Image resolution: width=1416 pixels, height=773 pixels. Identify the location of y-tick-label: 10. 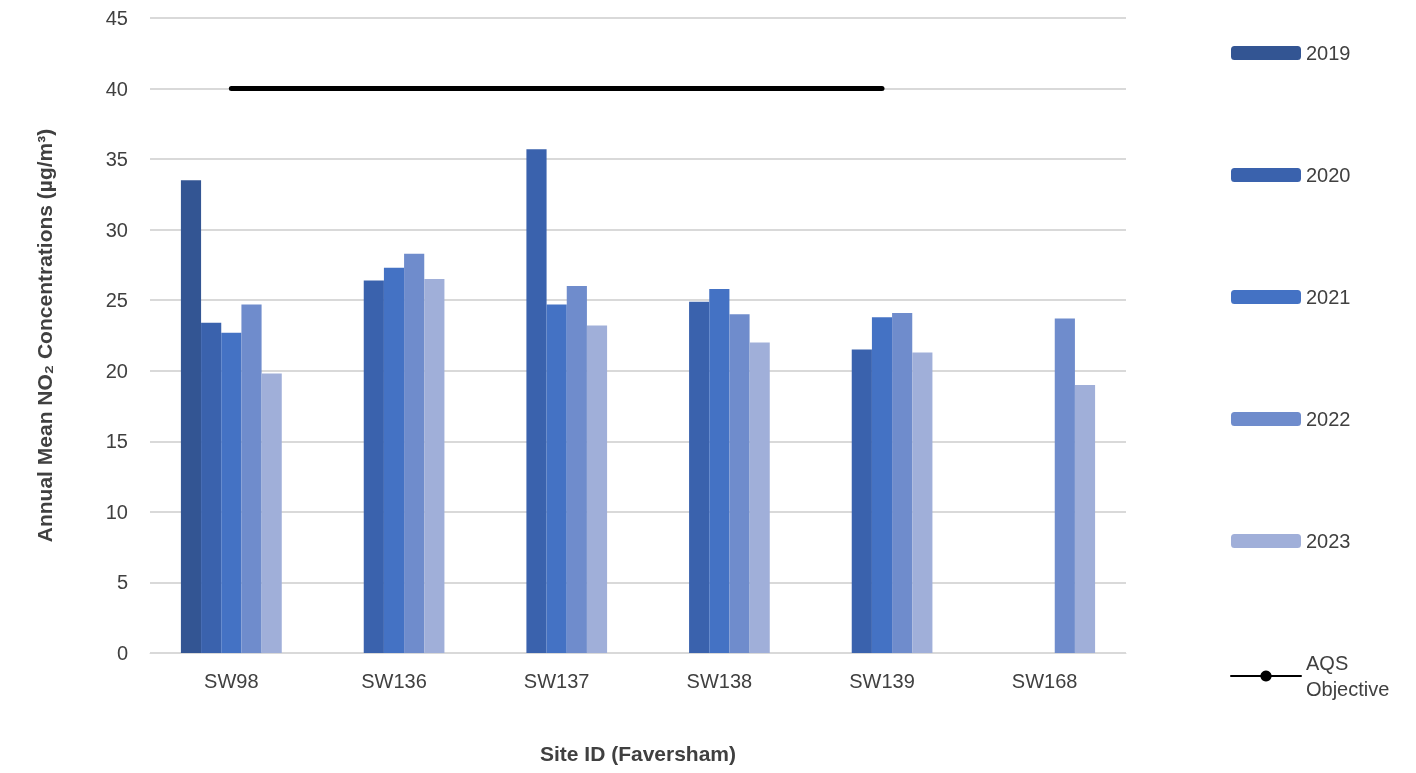
(116, 511).